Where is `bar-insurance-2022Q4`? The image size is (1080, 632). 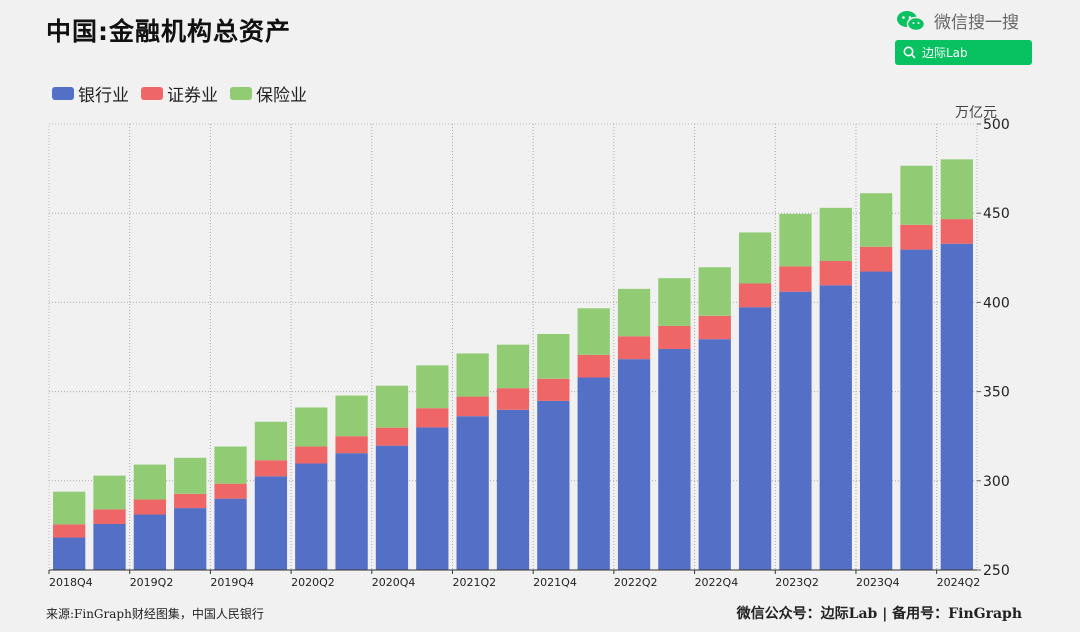 bar-insurance-2022Q4 is located at coordinates (714, 291).